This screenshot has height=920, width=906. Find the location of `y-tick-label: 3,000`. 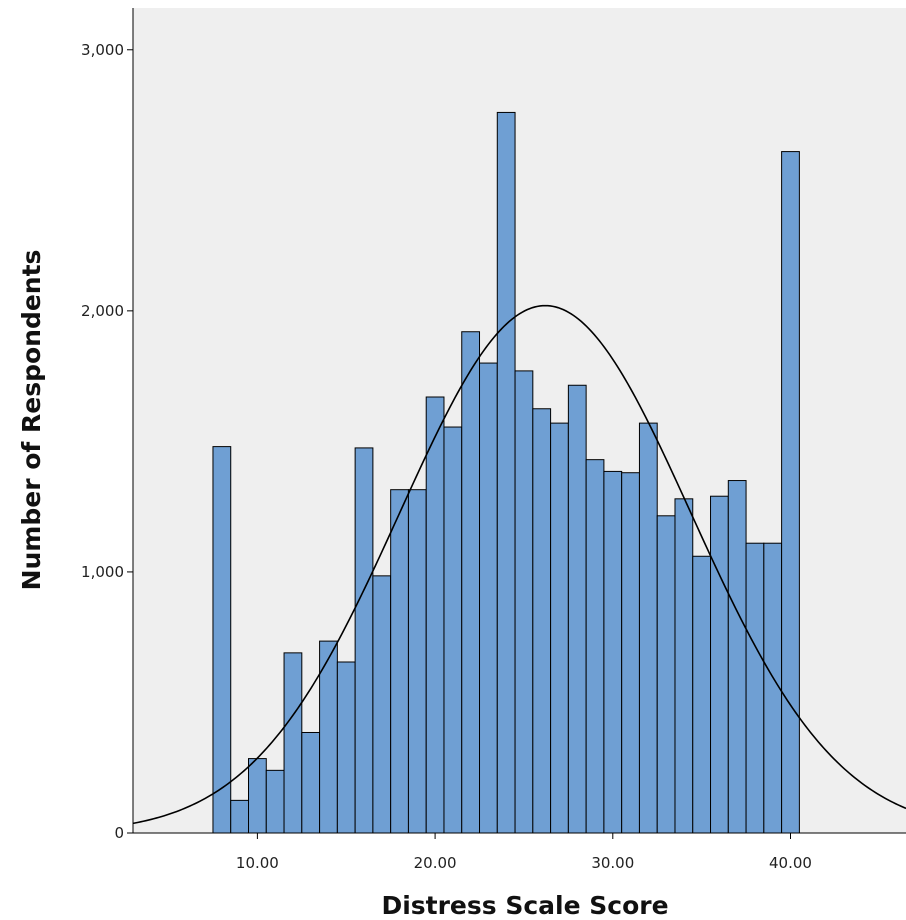

y-tick-label: 3,000 is located at coordinates (102, 50).